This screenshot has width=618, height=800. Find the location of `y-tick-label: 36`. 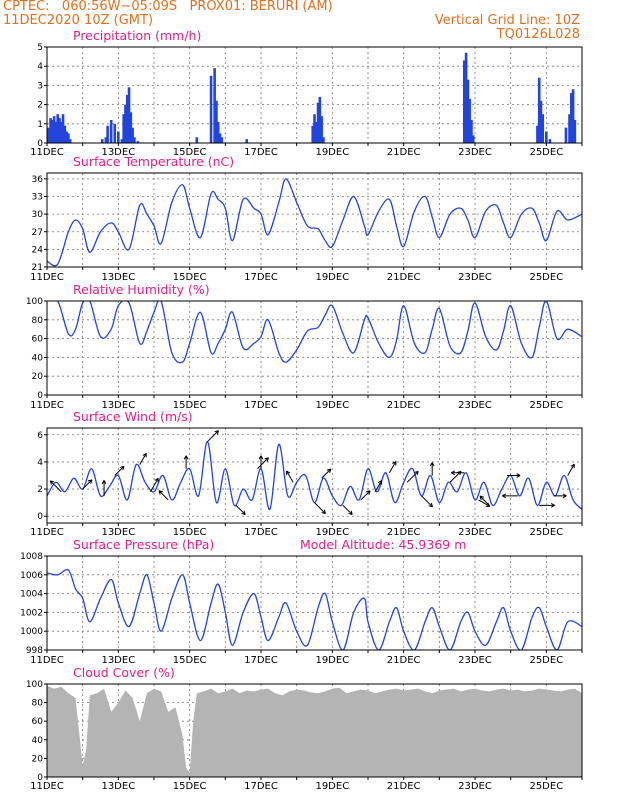

y-tick-label: 36 is located at coordinates (38, 180).